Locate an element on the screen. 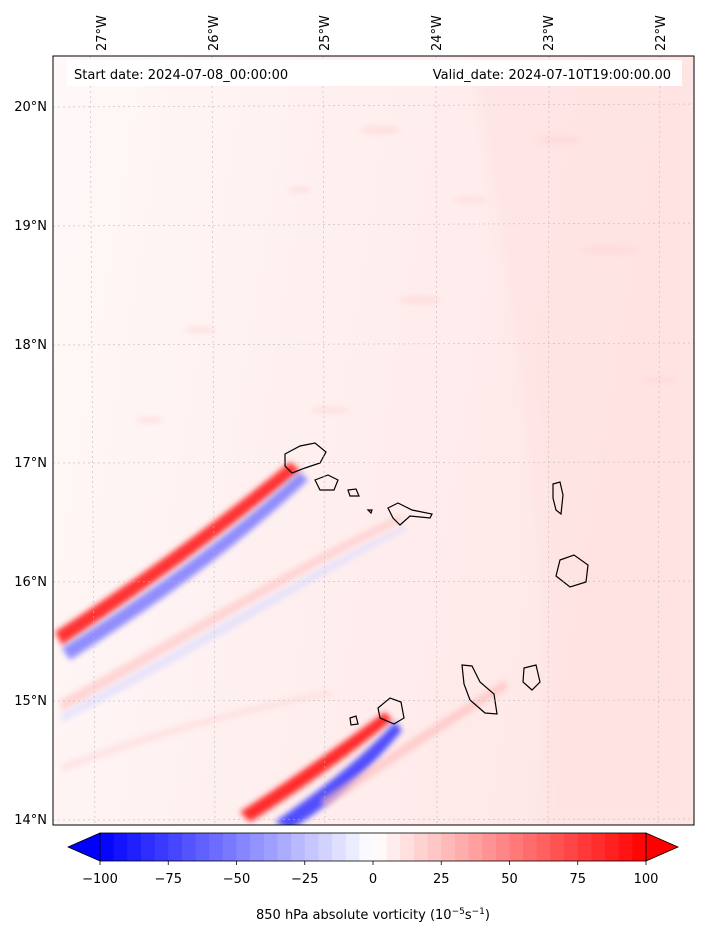  lon-label: 26°W is located at coordinates (214, 33).